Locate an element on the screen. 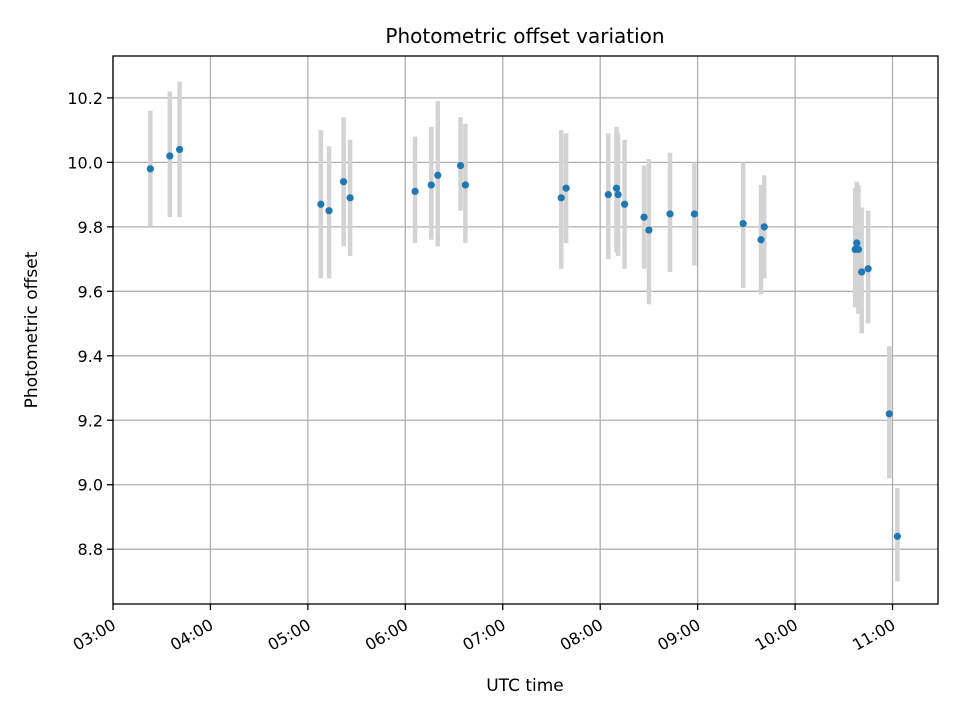 The width and height of the screenshot is (960, 720). y-tick-label: 9.0 is located at coordinates (90, 485).